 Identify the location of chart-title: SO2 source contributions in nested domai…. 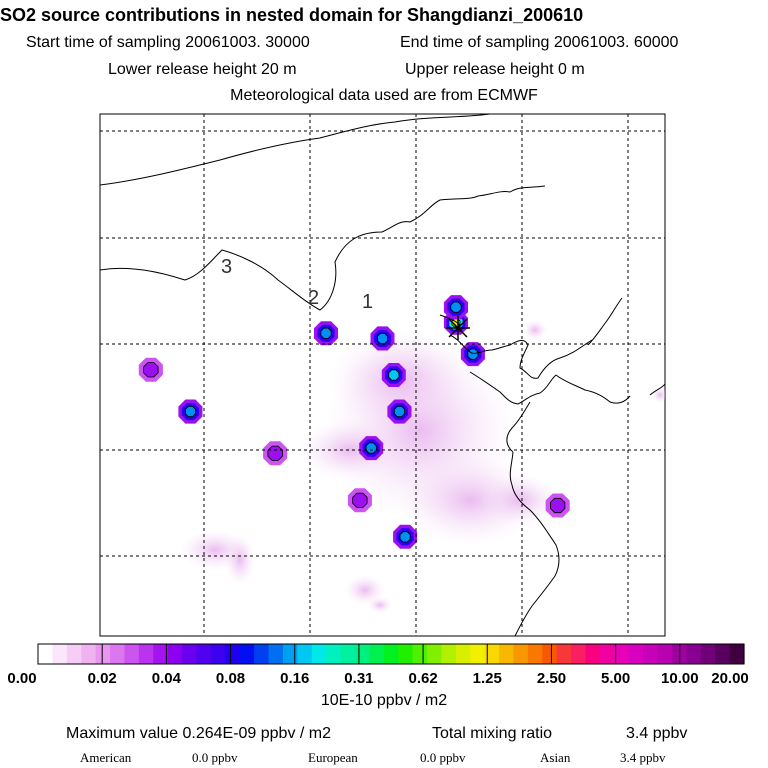
(292, 15).